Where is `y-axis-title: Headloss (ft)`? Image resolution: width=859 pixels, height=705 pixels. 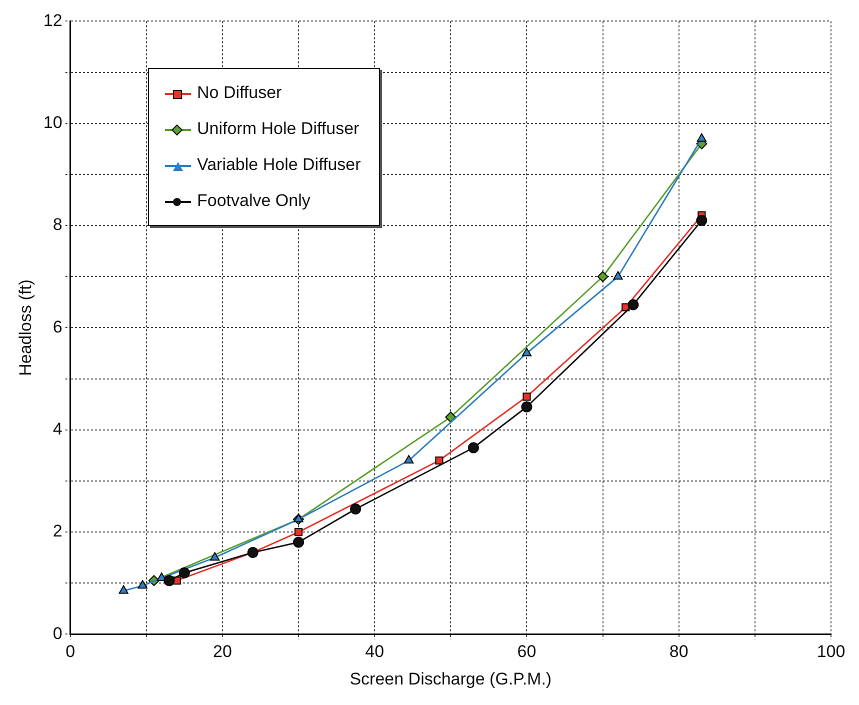 y-axis-title: Headloss (ft) is located at coordinates (25, 328).